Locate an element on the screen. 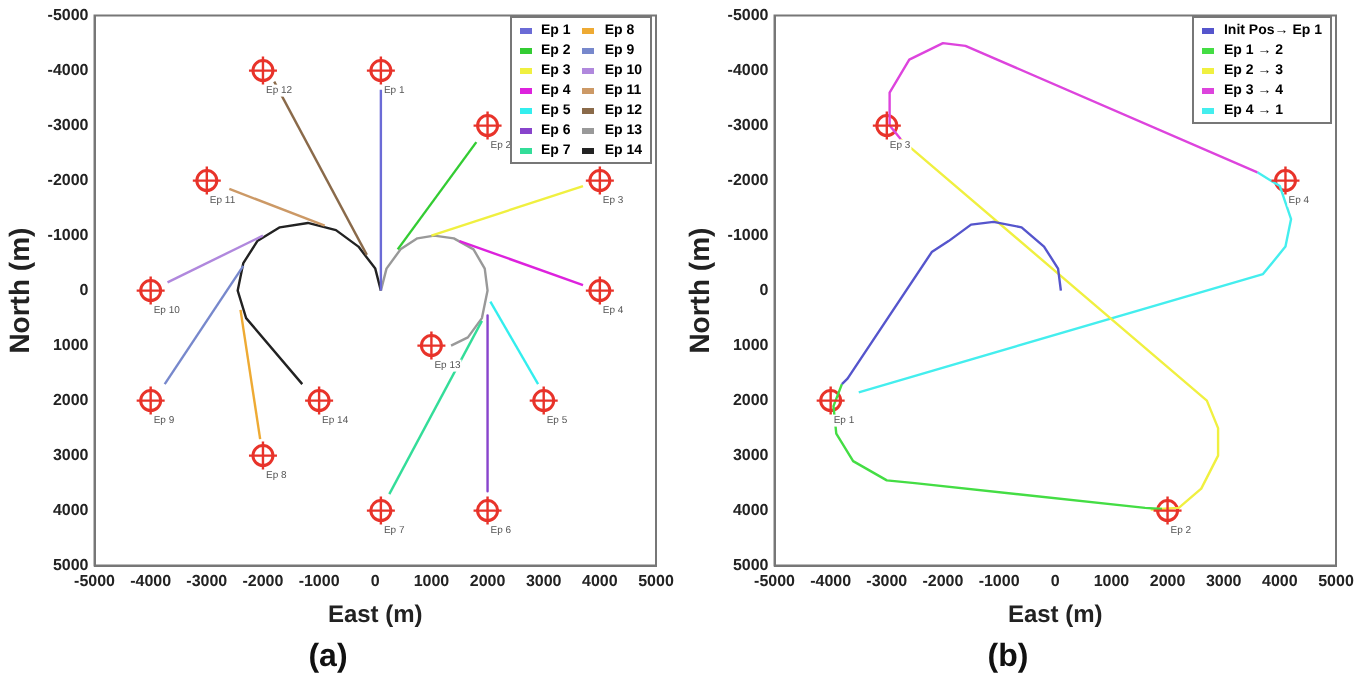  text: (a) is located at coordinates (328, 656).